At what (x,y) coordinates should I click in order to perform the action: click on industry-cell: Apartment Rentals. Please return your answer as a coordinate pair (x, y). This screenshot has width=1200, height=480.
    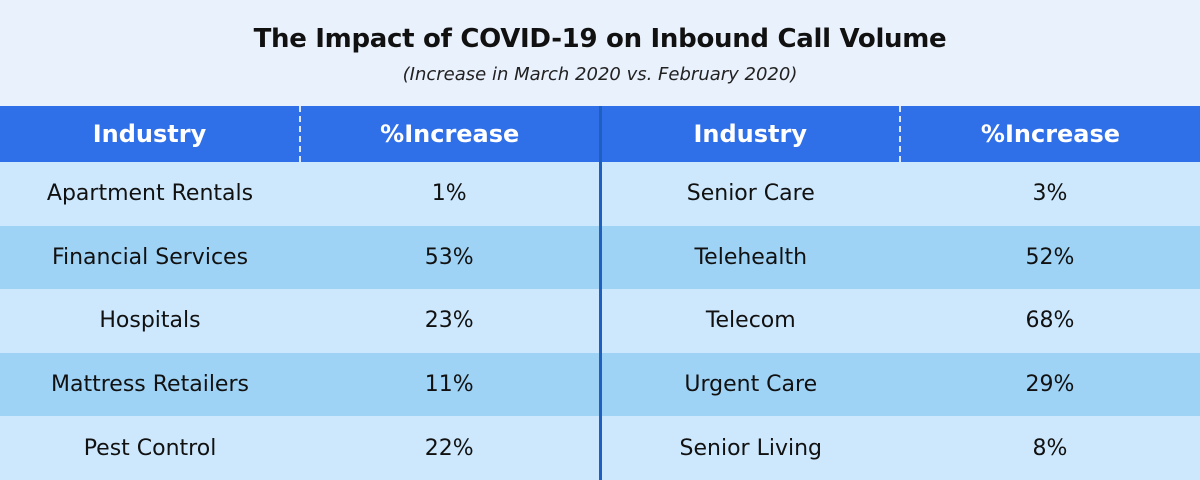
    Looking at the image, I should click on (150, 194).